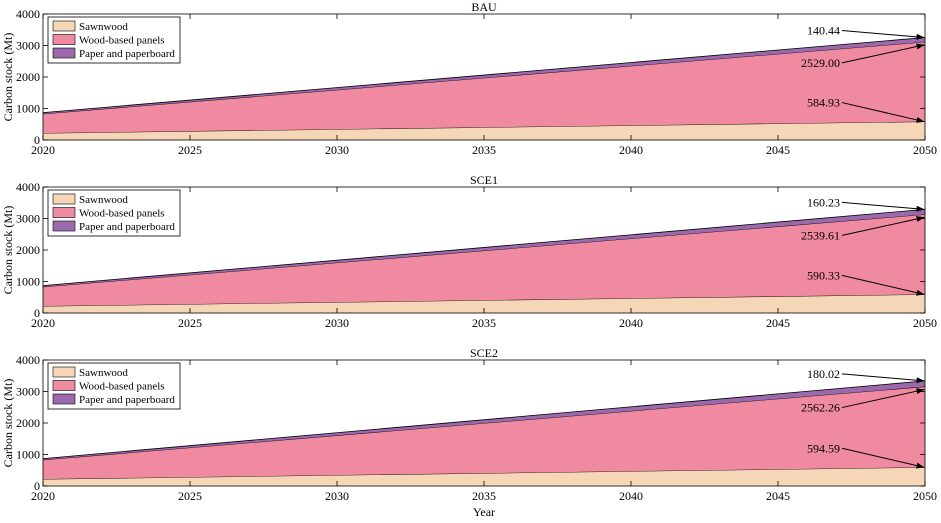  I want to click on x-axis-label: Year, so click(484, 511).